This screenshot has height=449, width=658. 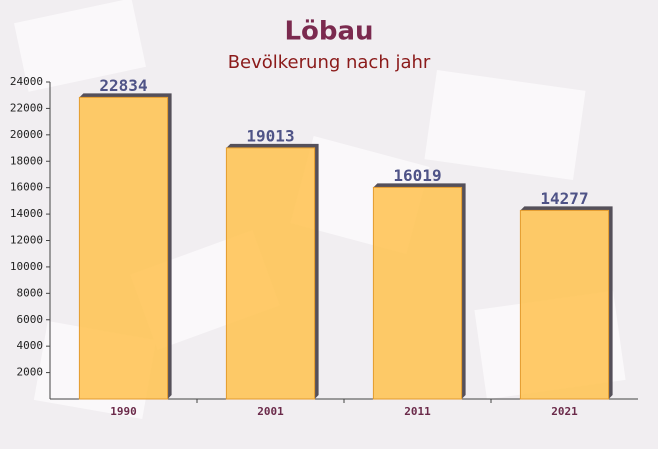 I want to click on chart-subtitle: Bevölkerung nach jahr, so click(x=329, y=62).